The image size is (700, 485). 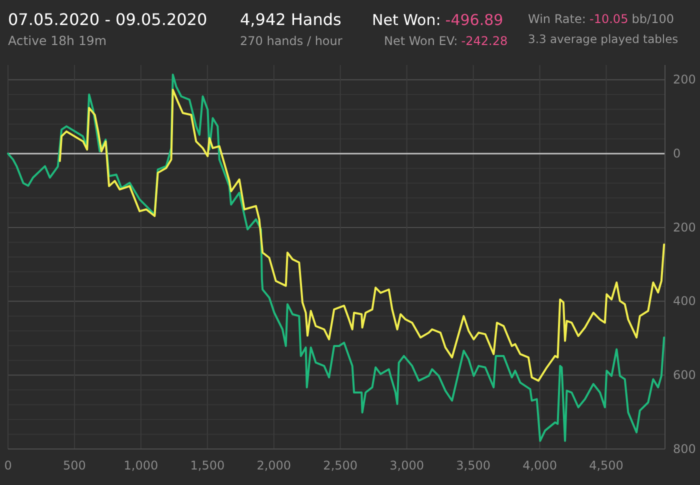 What do you see at coordinates (340, 465) in the screenshot?
I see `x-tick-label: 2,500` at bounding box center [340, 465].